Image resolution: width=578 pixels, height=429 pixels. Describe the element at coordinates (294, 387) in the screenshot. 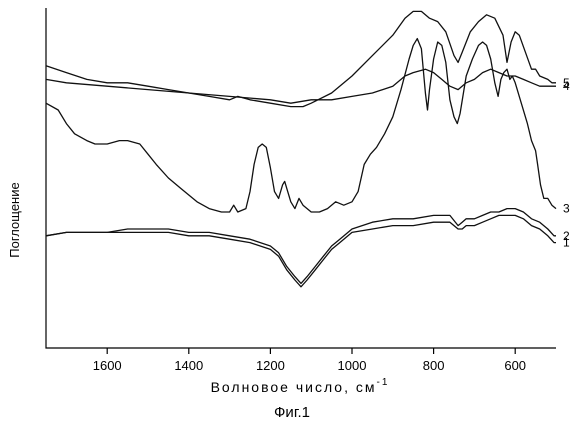

I see `x-axis-title-text: Волновое число, см` at that location.